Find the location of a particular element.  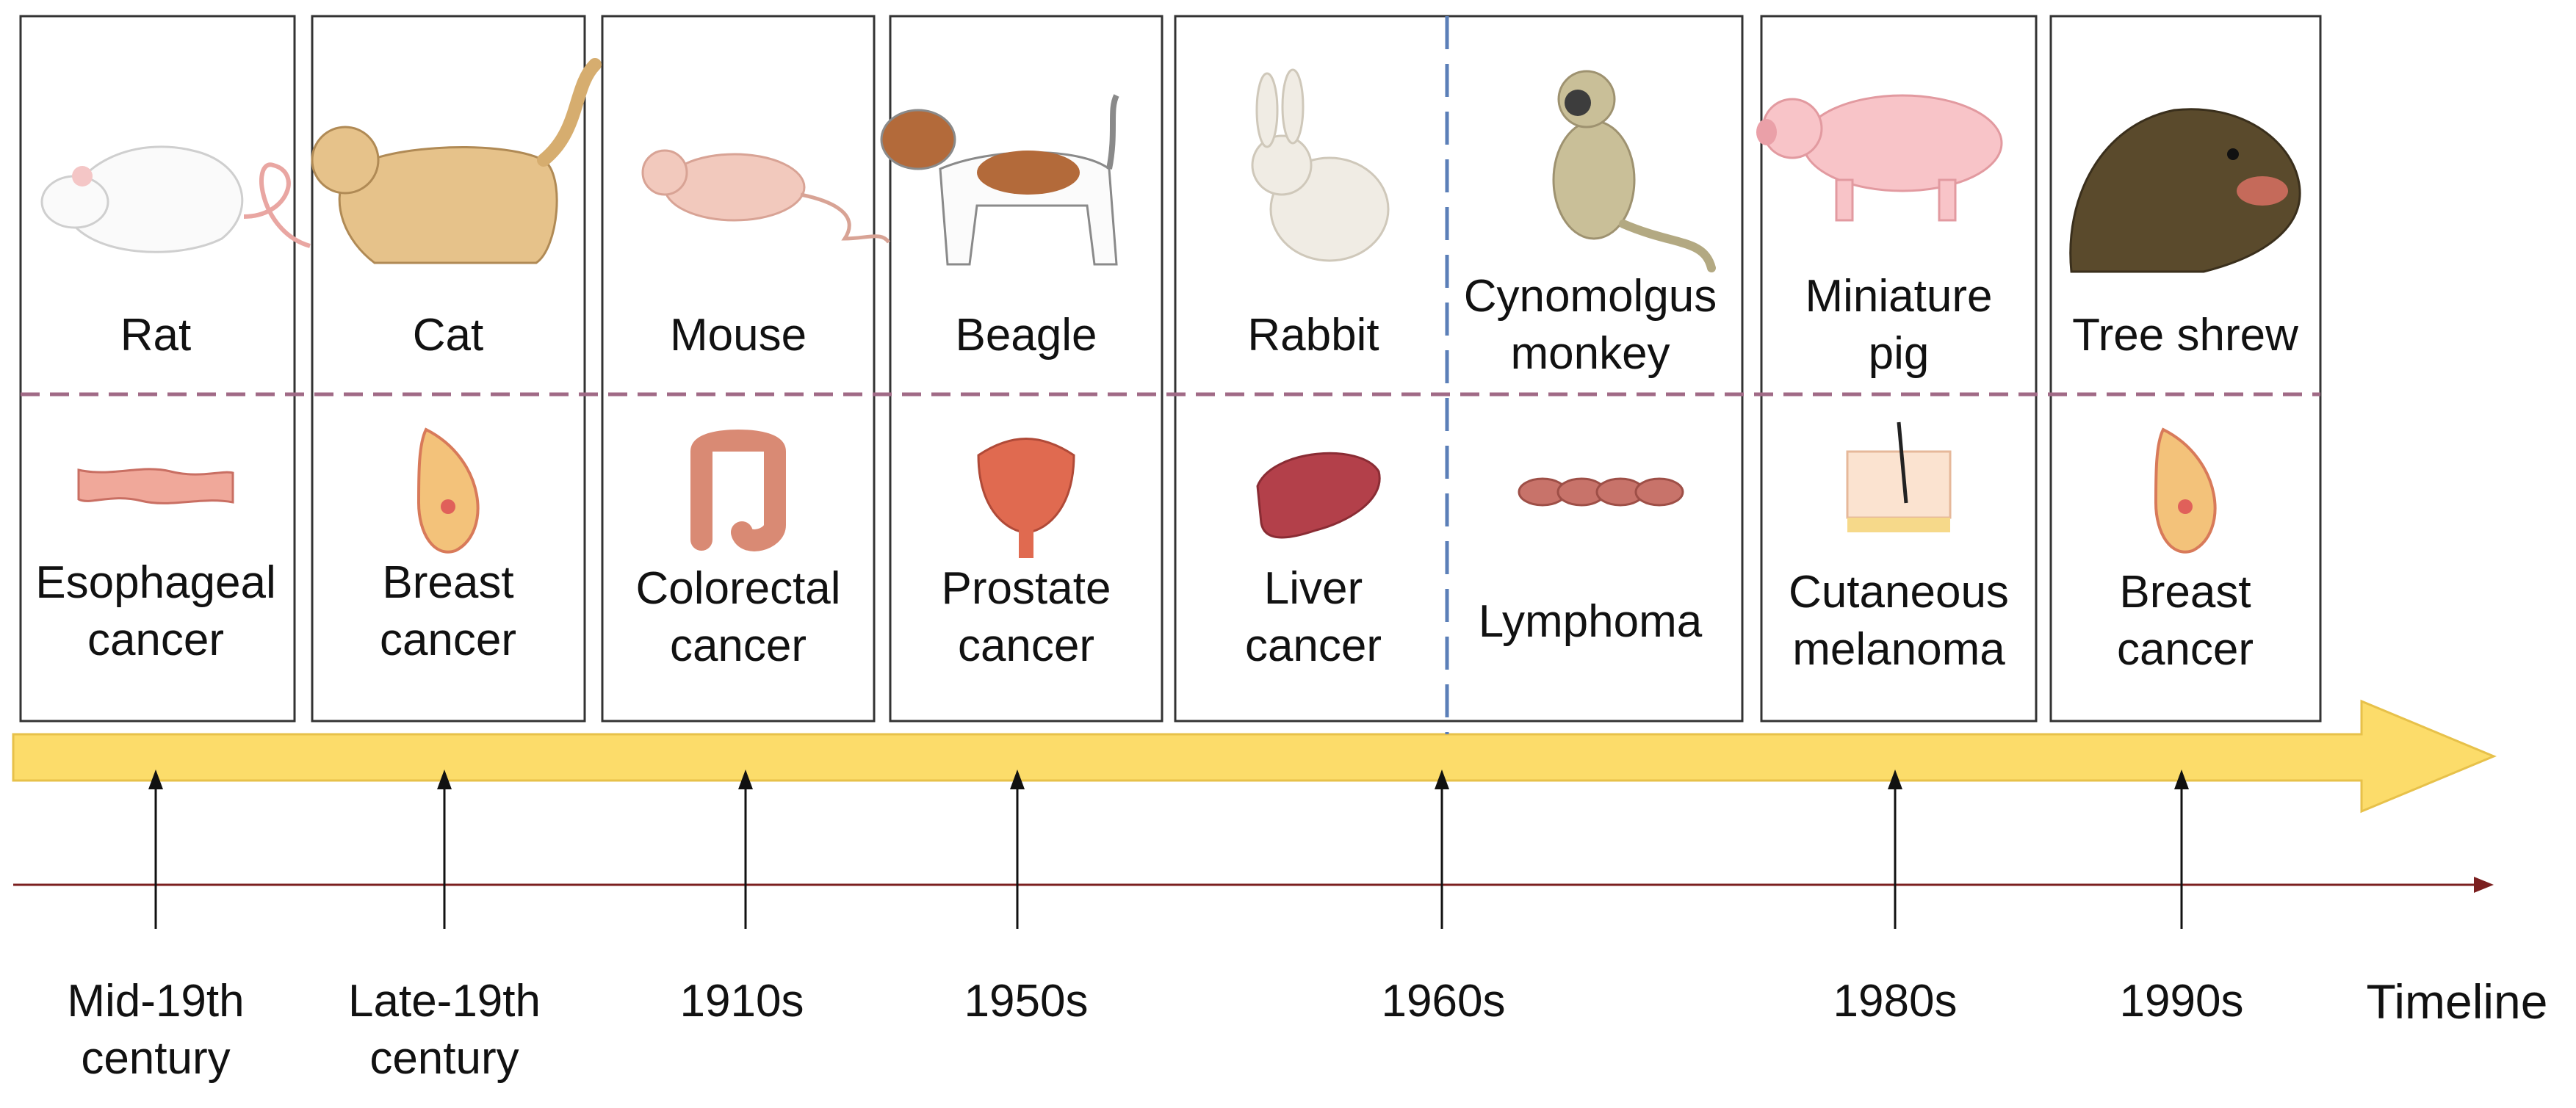

skin-layer is located at coordinates (1899, 485).